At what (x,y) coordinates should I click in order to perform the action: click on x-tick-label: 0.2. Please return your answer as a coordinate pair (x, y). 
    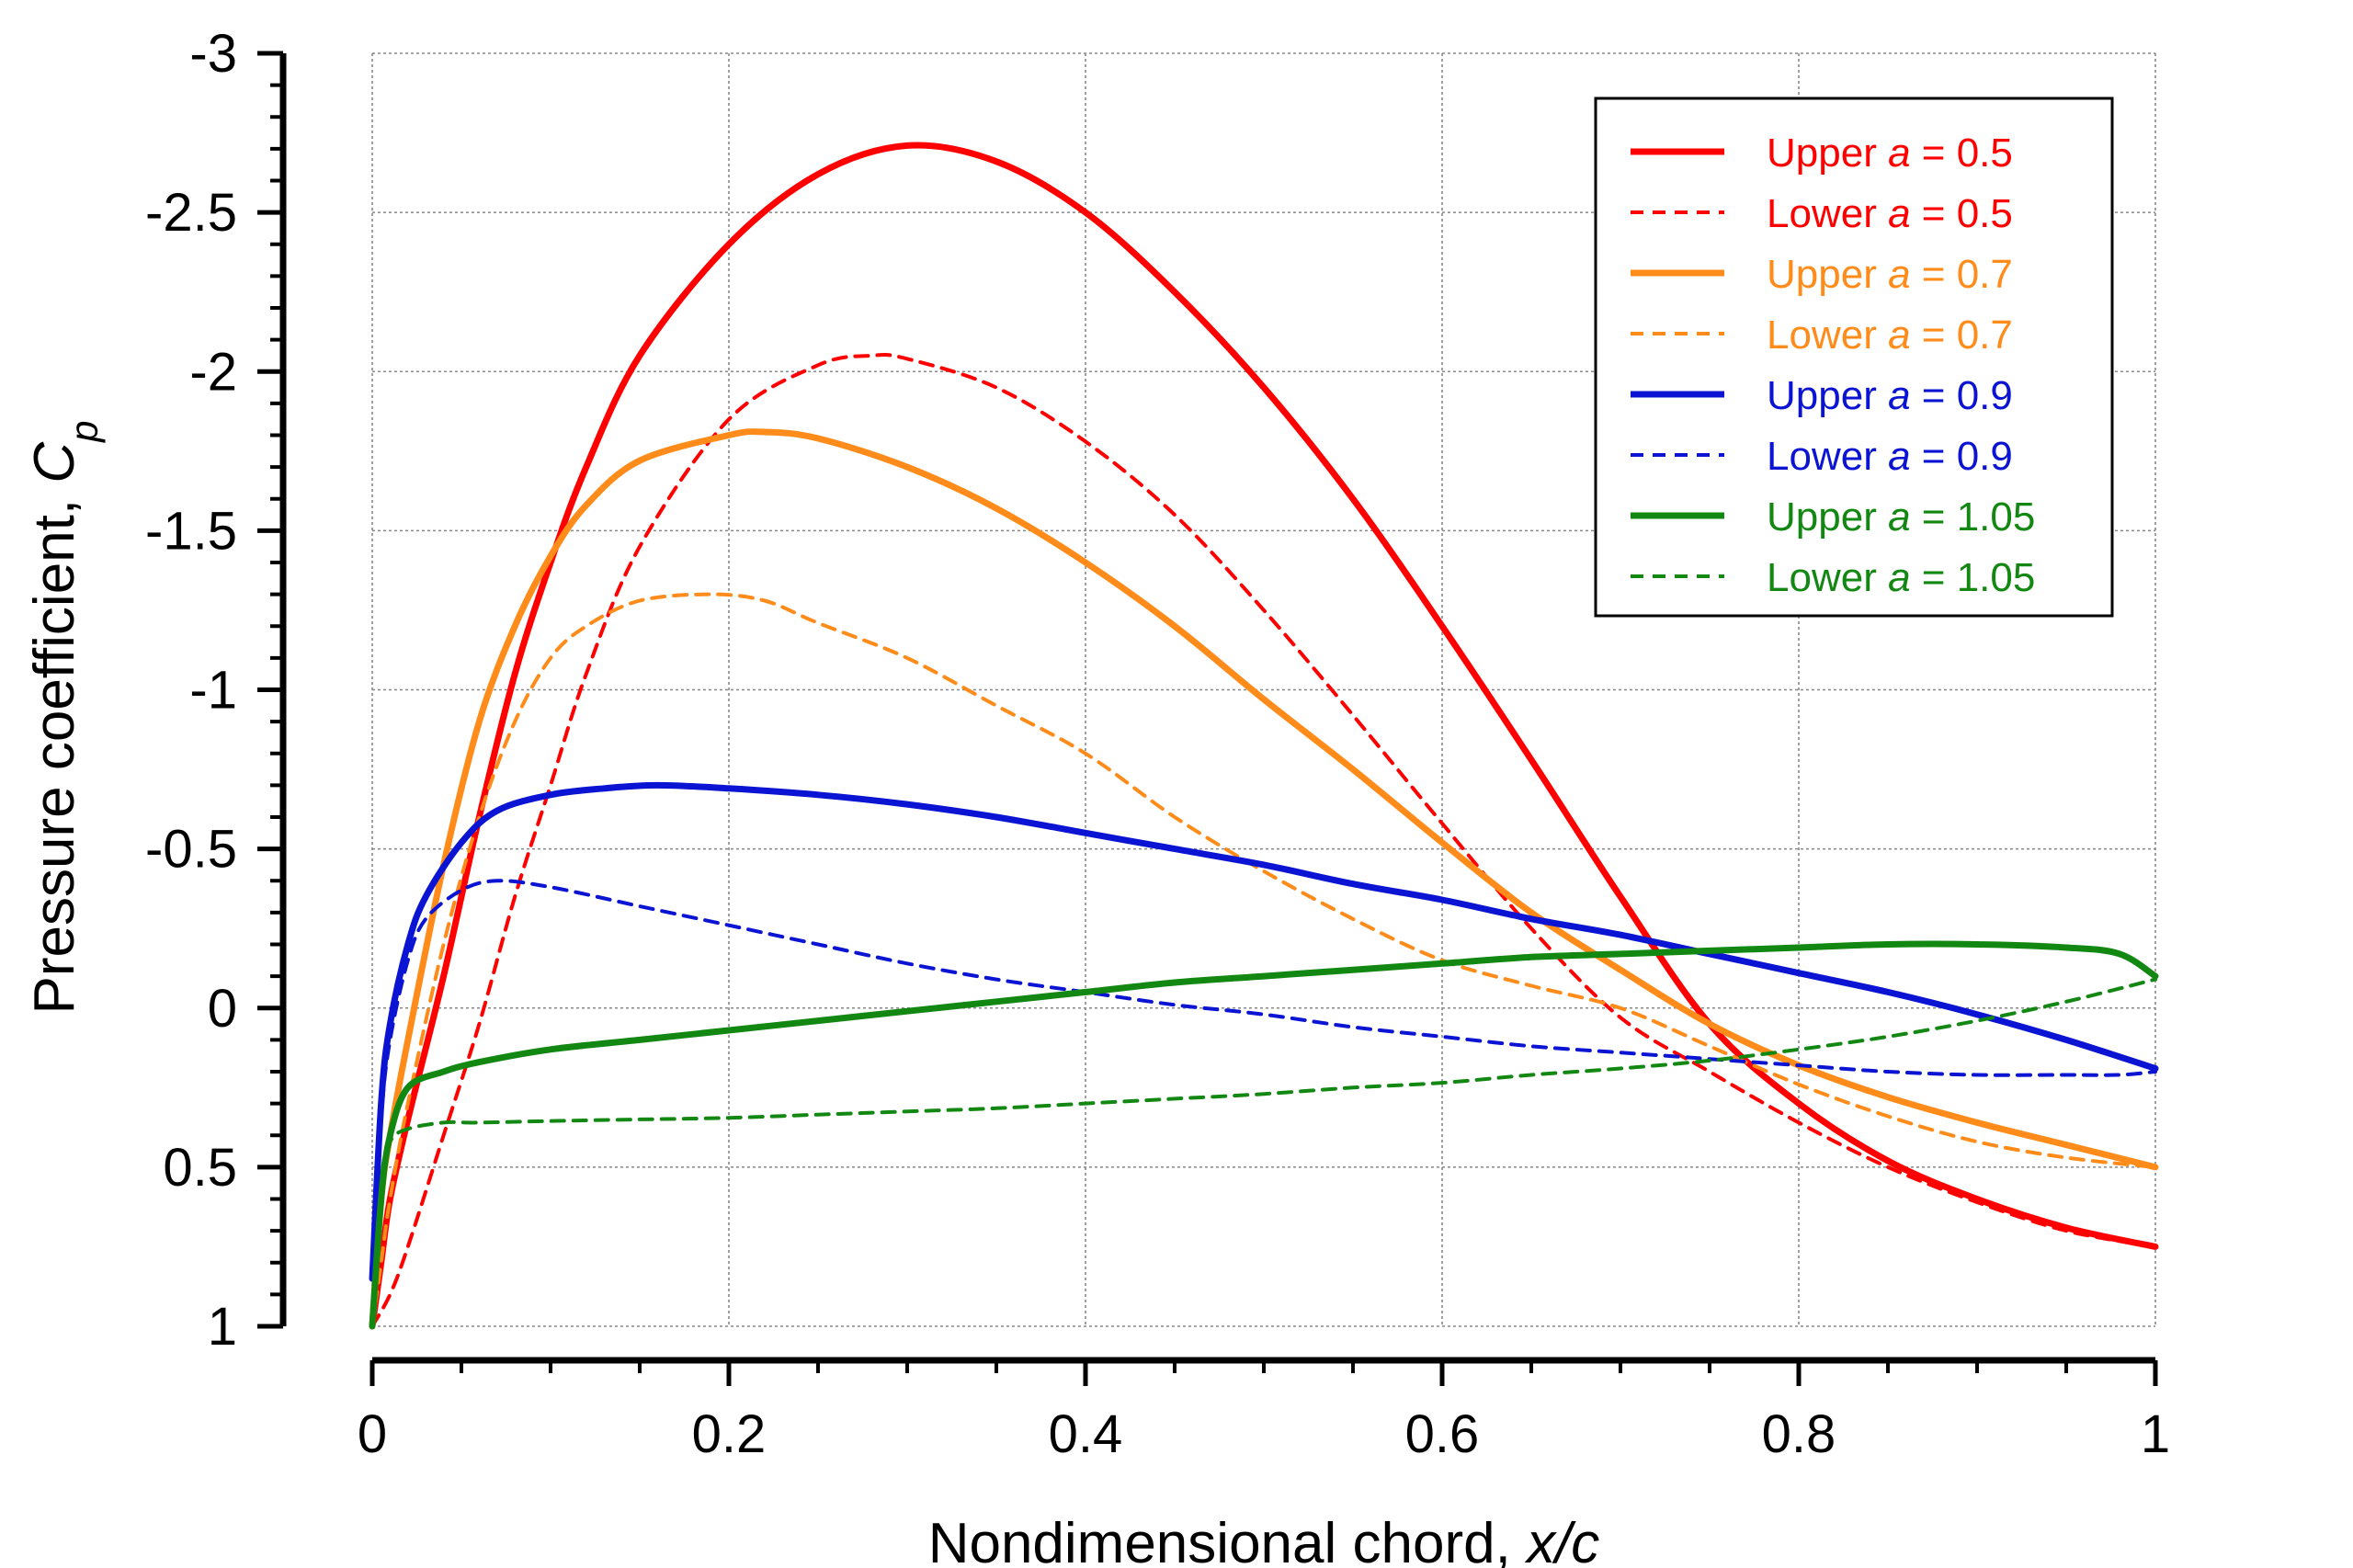
    Looking at the image, I should click on (729, 1434).